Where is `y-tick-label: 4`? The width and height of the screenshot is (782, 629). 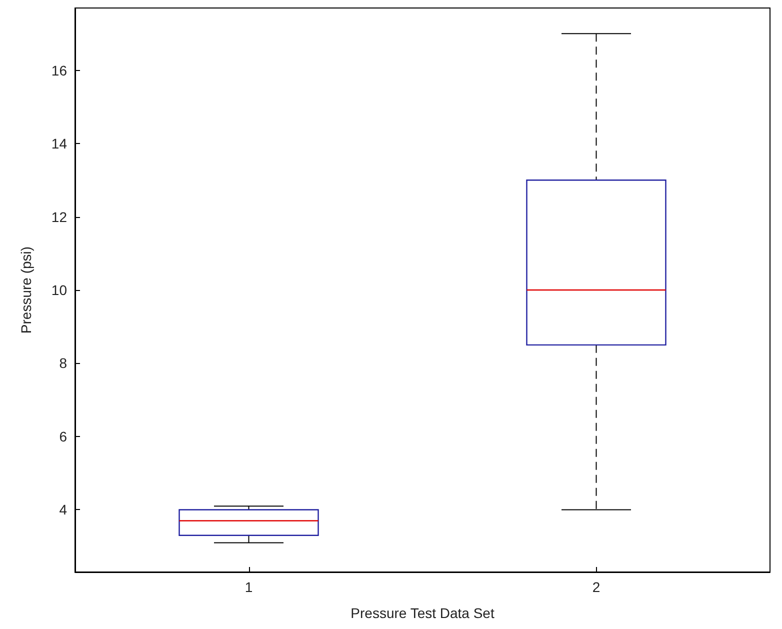 y-tick-label: 4 is located at coordinates (63, 510).